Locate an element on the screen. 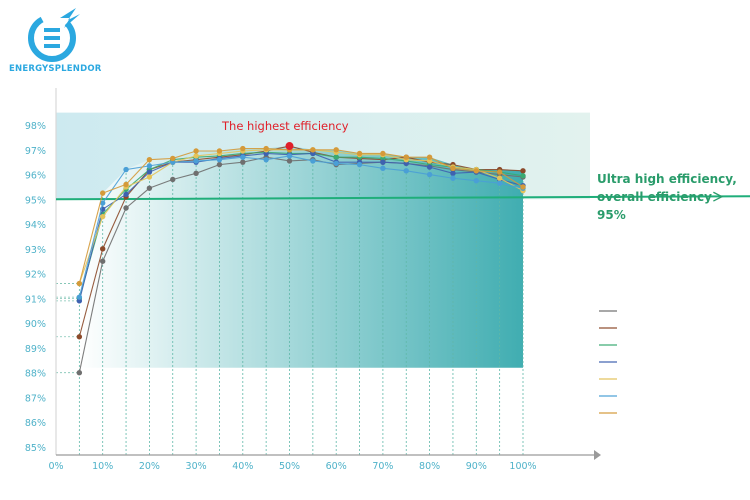 Image resolution: width=750 pixels, height=500 pixels. x-tick-label: 20% is located at coordinates (149, 466).